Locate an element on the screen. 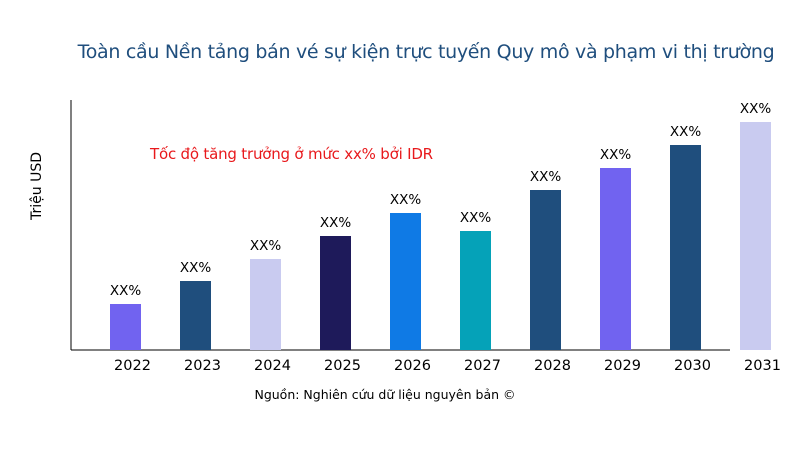 This screenshot has height=450, width=800. bar-2029 is located at coordinates (615, 259).